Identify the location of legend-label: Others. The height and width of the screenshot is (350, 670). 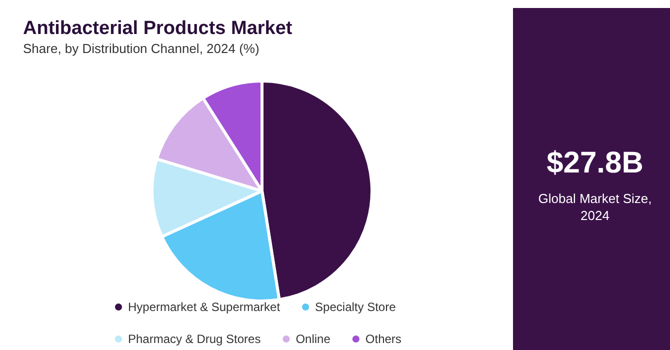
(383, 339).